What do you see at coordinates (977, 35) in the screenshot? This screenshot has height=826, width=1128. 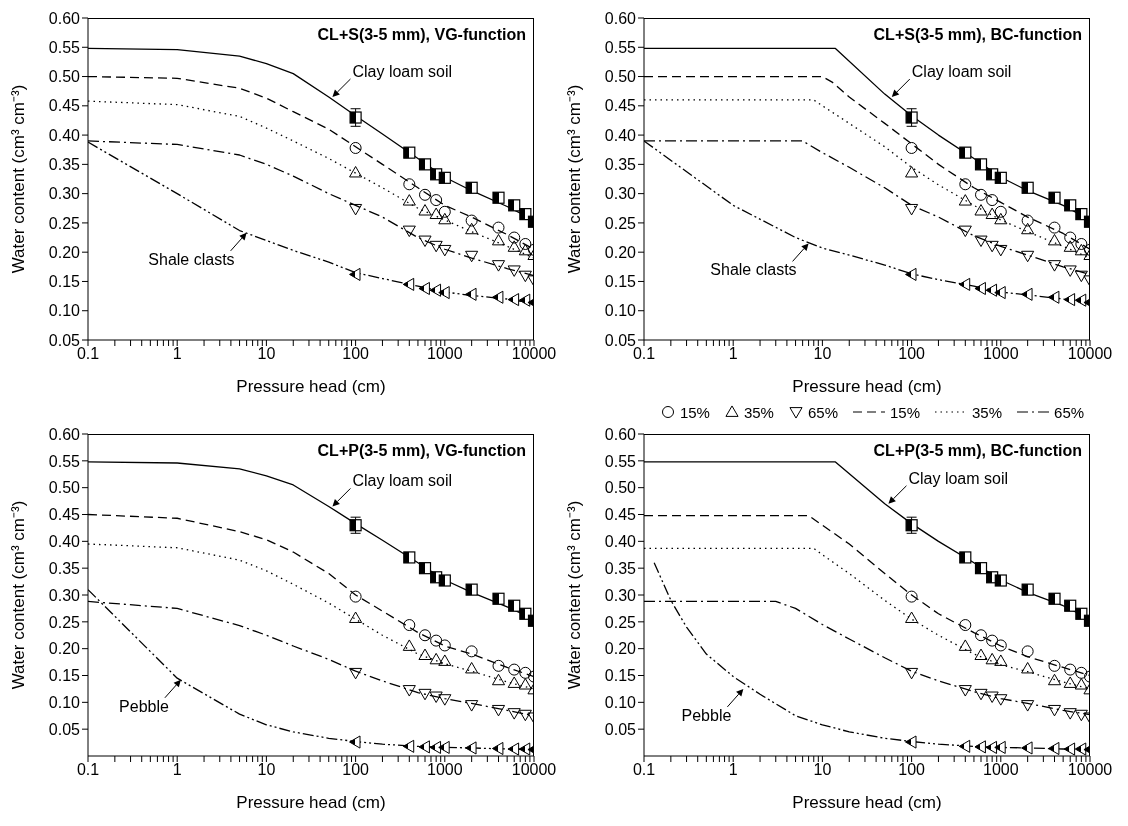 I see `text: CL+S(3-5 mm), BC-function` at bounding box center [977, 35].